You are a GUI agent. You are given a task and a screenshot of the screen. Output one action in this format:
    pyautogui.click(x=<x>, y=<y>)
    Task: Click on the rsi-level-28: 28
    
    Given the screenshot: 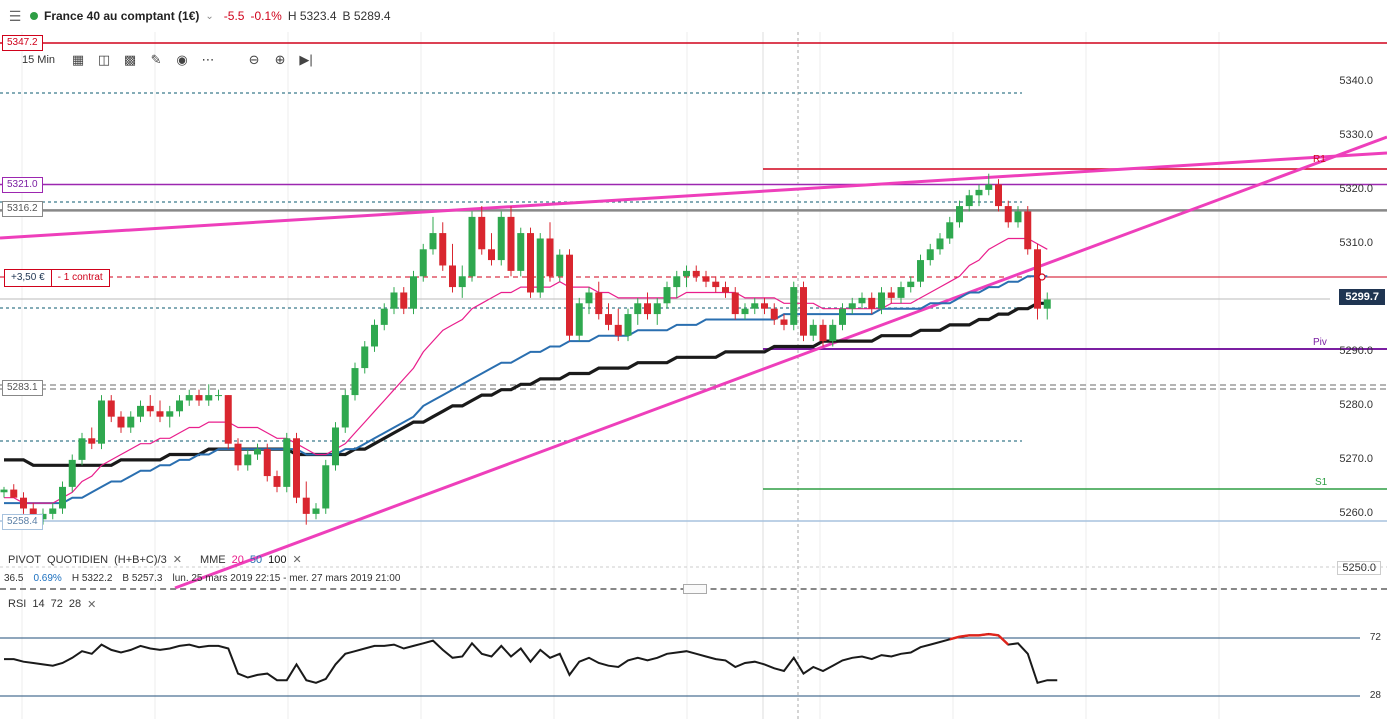 What is the action you would take?
    pyautogui.click(x=1375, y=695)
    